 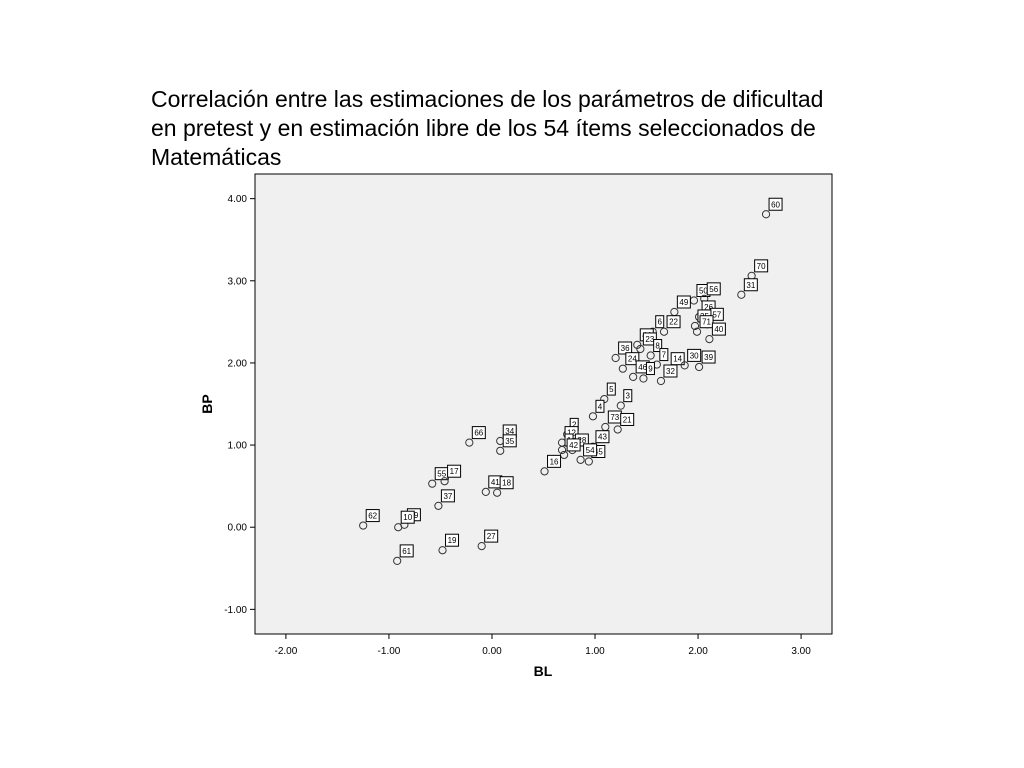 I want to click on point-label: 66, so click(x=478, y=433).